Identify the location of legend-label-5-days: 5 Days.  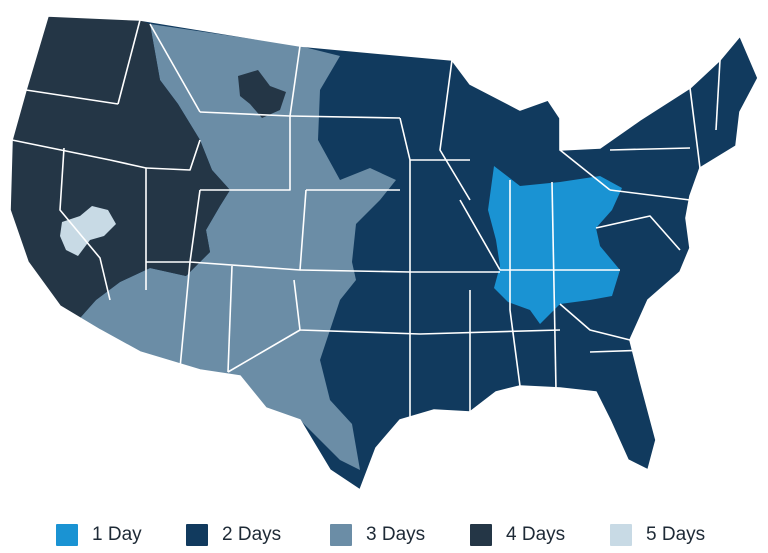
(676, 534).